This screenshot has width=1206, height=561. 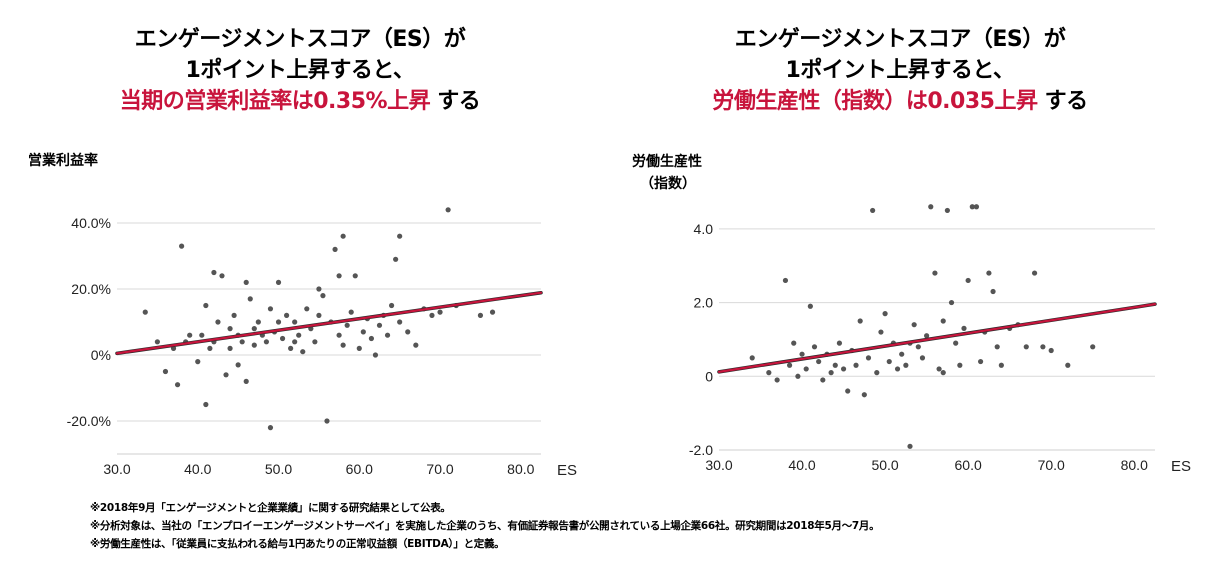 I want to click on left-x-tick-label: 30.0, so click(x=116, y=469).